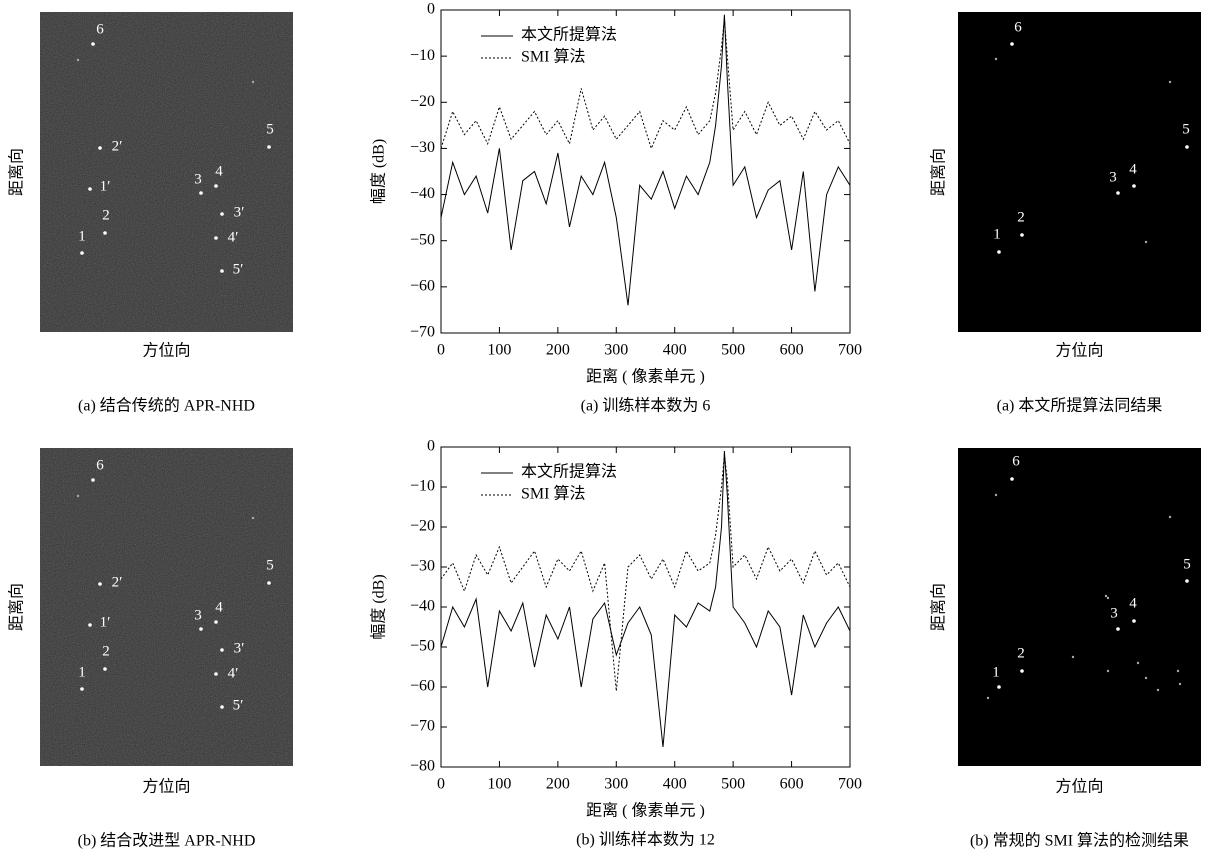 This screenshot has height=856, width=1212. I want to click on caption: (a) 本文所提算法同结果, so click(1080, 405).